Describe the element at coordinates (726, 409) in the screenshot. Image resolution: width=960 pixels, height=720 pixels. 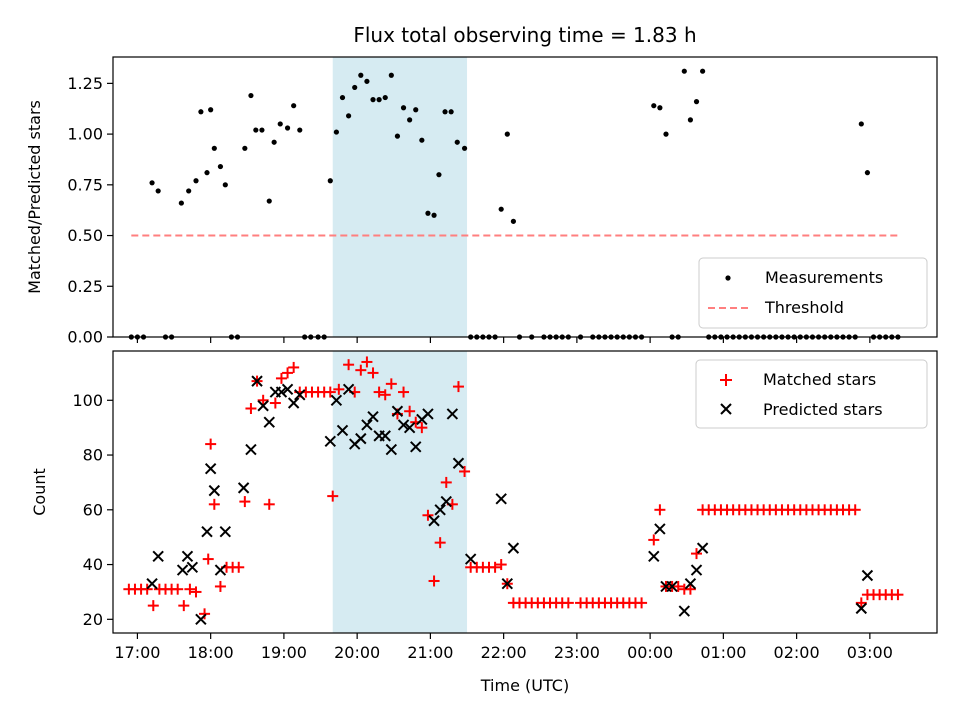
I see `legend-predicted-marker` at that location.